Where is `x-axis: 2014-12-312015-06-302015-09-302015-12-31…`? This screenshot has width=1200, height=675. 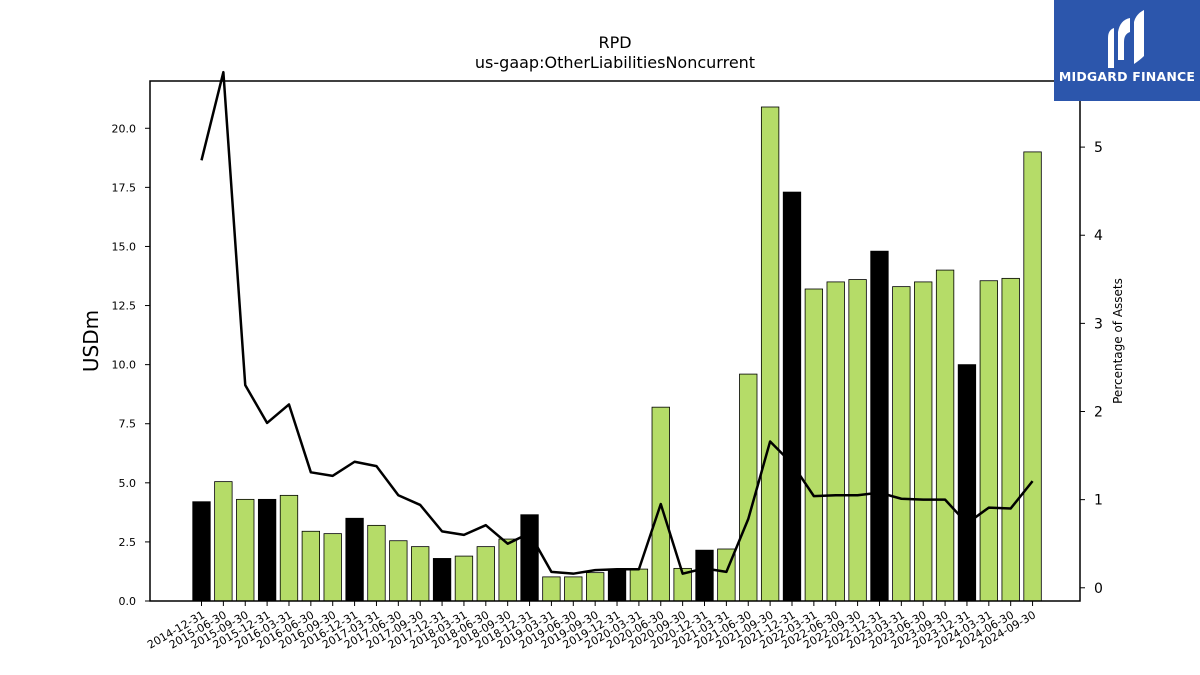
x-axis: 2014-12-312015-06-302015-09-302015-12-31… is located at coordinates (591, 626).